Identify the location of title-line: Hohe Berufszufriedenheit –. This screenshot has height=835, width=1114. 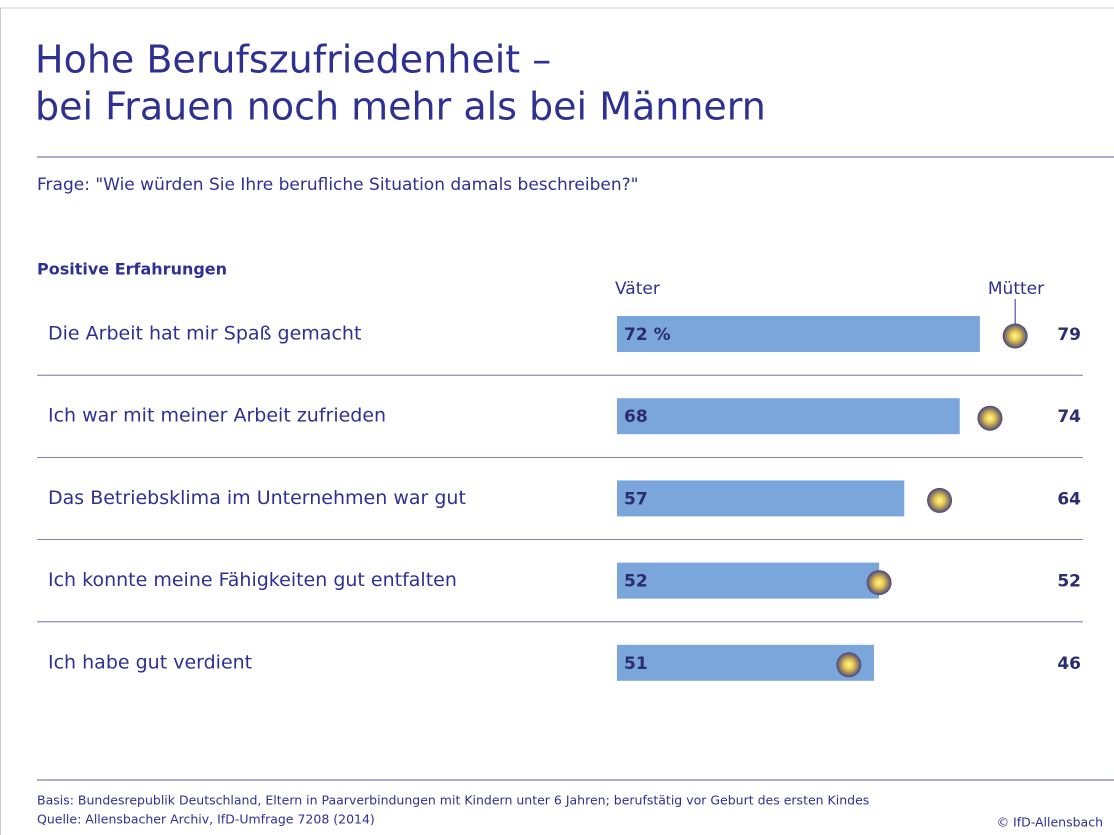
(293, 60).